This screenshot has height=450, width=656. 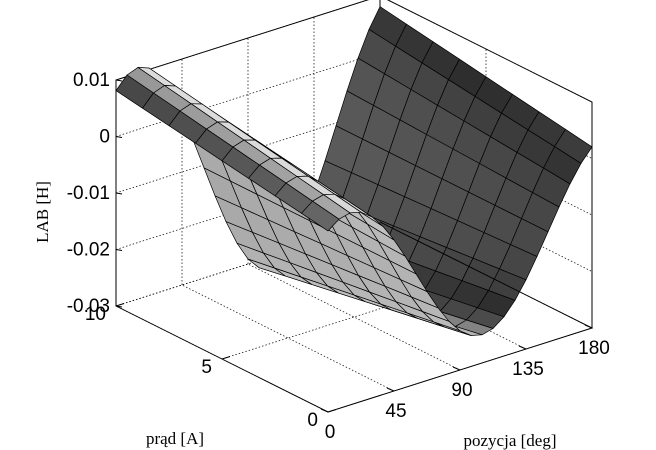 What do you see at coordinates (330, 432) in the screenshot?
I see `x-tick-label: 0` at bounding box center [330, 432].